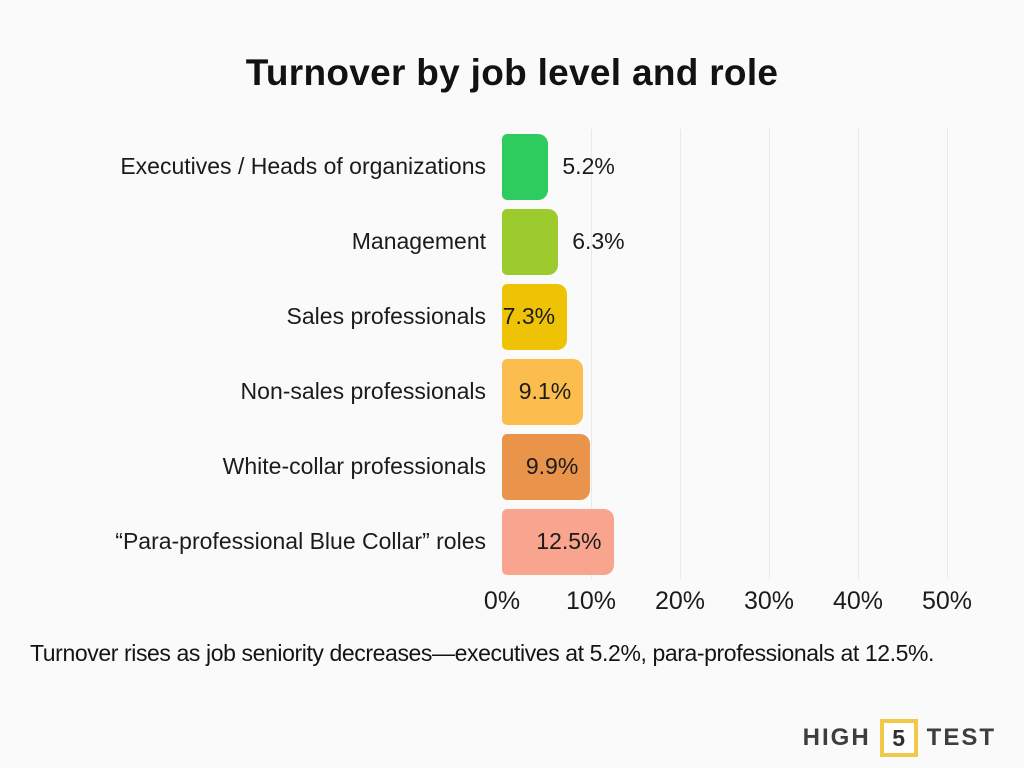 The image size is (1024, 768). I want to click on bar-value-label: 7.3%, so click(529, 316).